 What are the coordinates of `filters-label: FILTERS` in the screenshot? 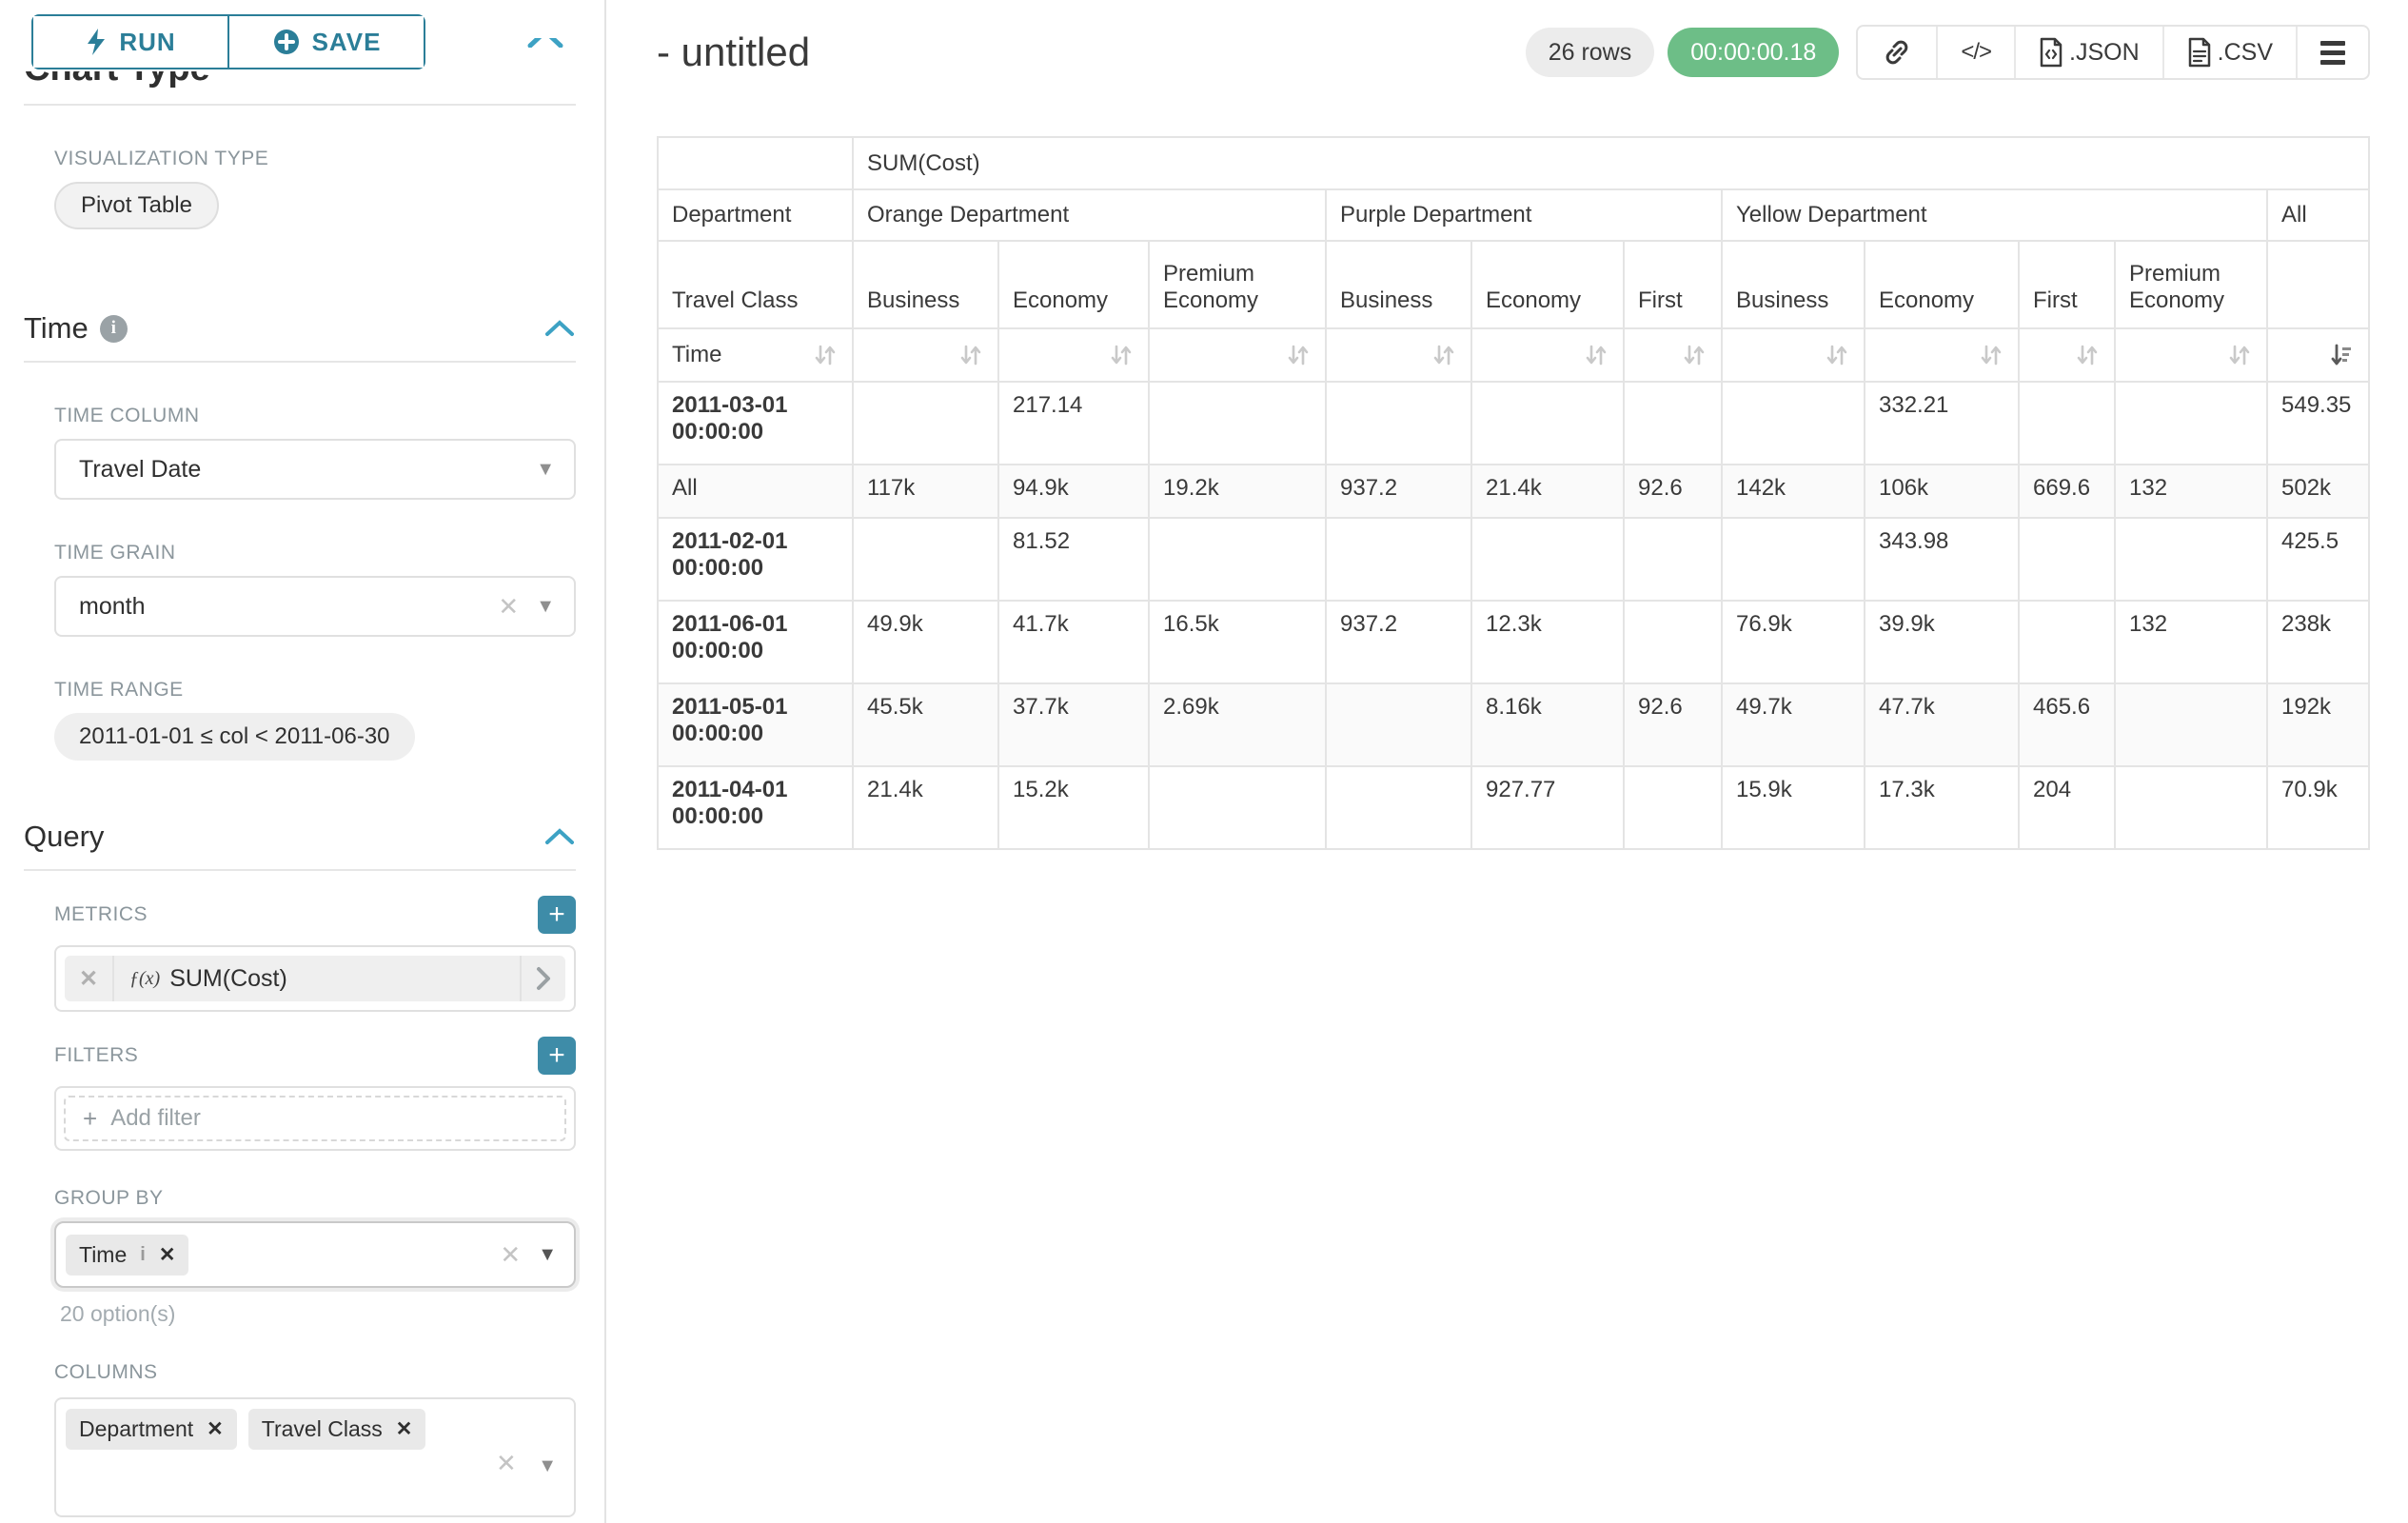 It's located at (96, 1055).